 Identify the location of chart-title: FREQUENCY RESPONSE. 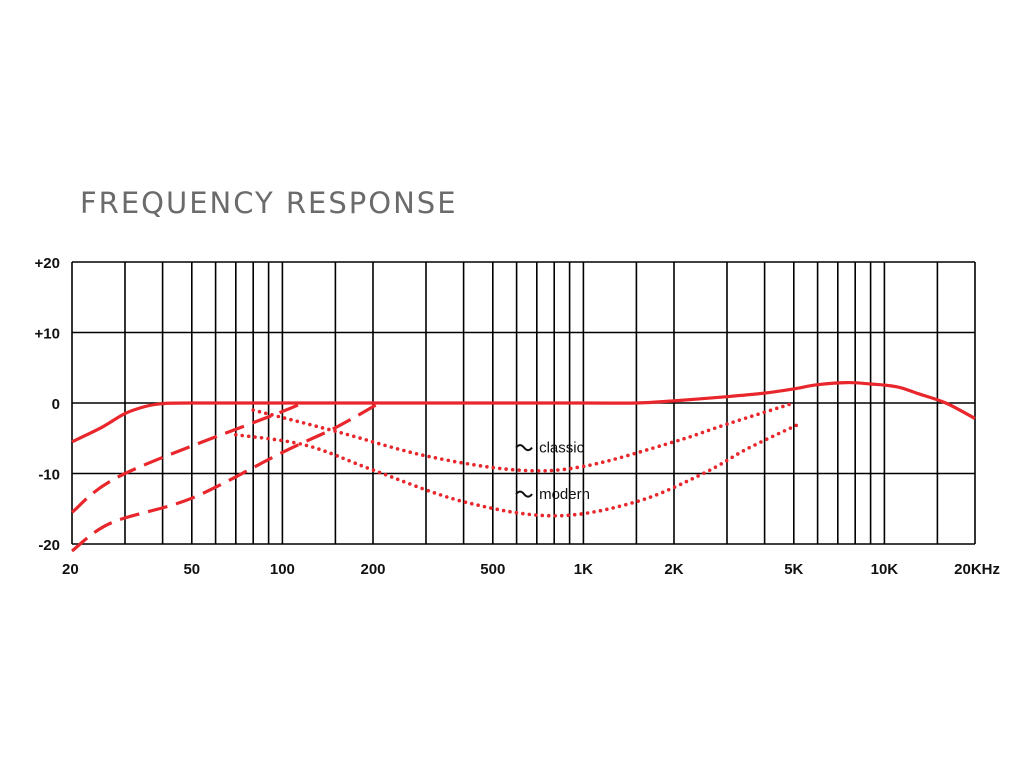
(269, 203).